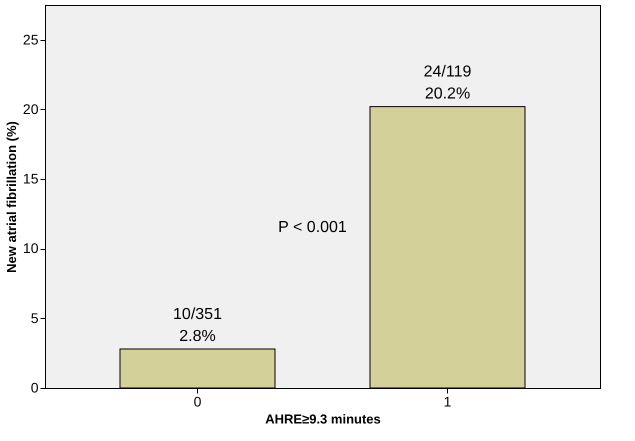 The width and height of the screenshot is (635, 441). What do you see at coordinates (34, 388) in the screenshot?
I see `y-tick-label: 0` at bounding box center [34, 388].